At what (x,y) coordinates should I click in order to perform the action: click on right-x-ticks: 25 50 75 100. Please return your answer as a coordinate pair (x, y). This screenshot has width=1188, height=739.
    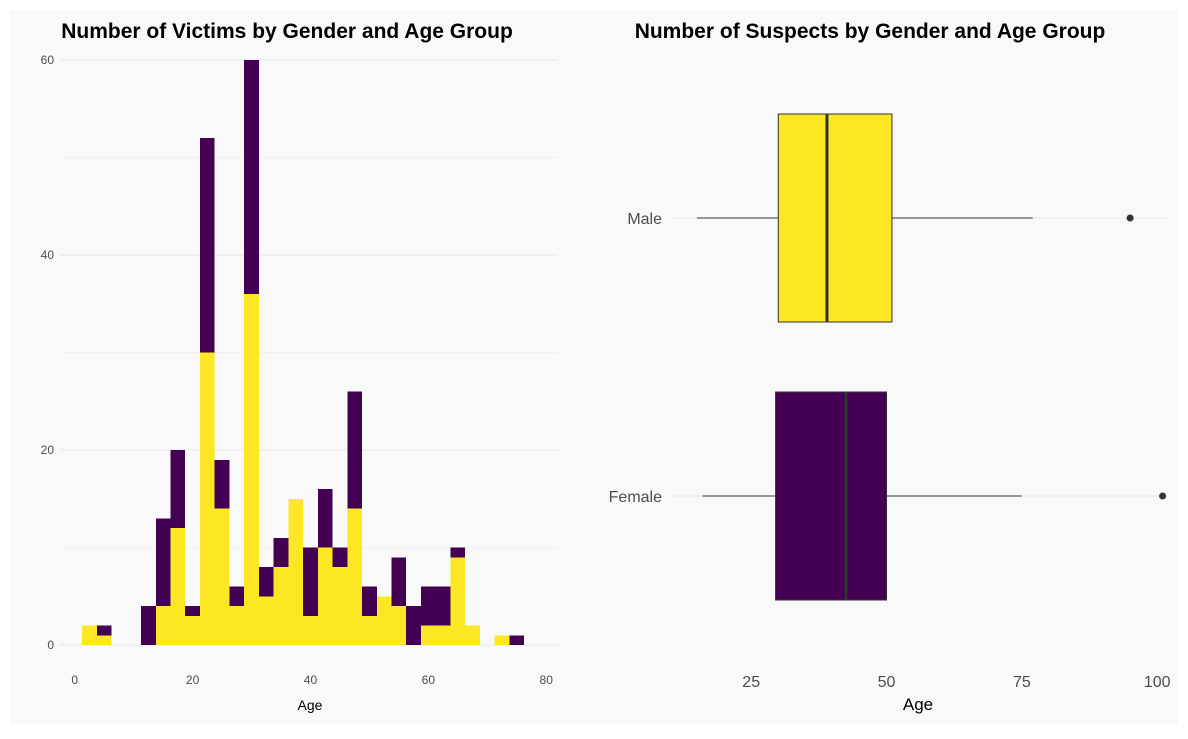
    Looking at the image, I should click on (956, 682).